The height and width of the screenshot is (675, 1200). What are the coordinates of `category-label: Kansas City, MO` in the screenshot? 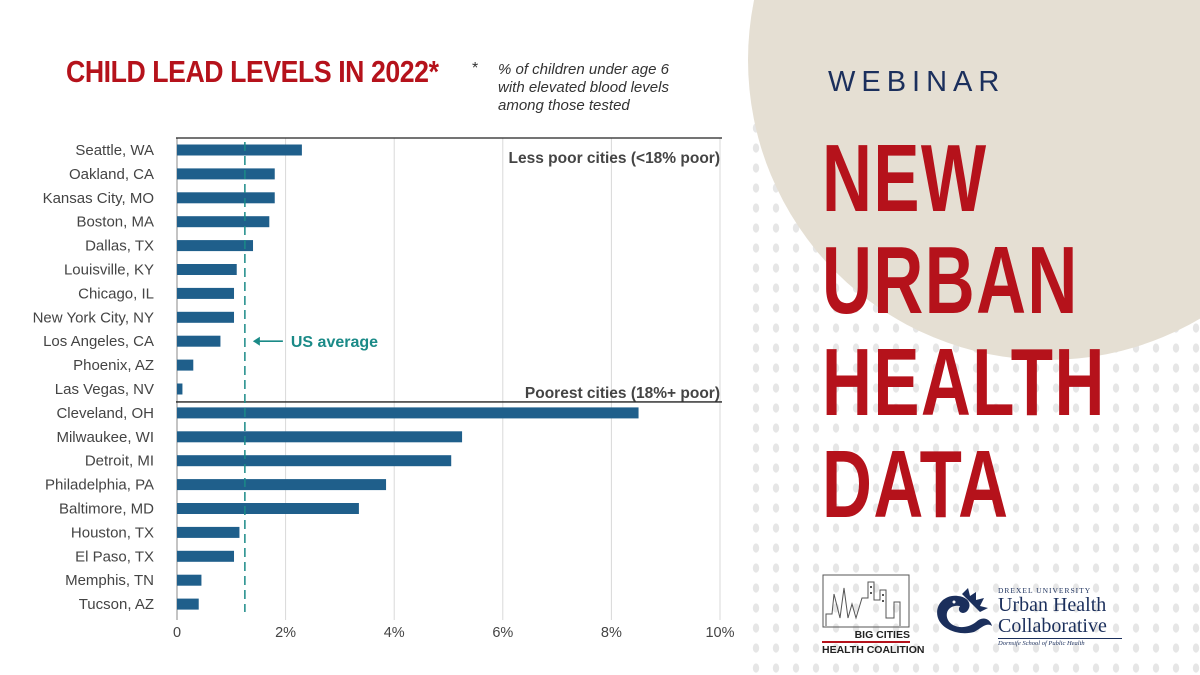 It's located at (98, 198).